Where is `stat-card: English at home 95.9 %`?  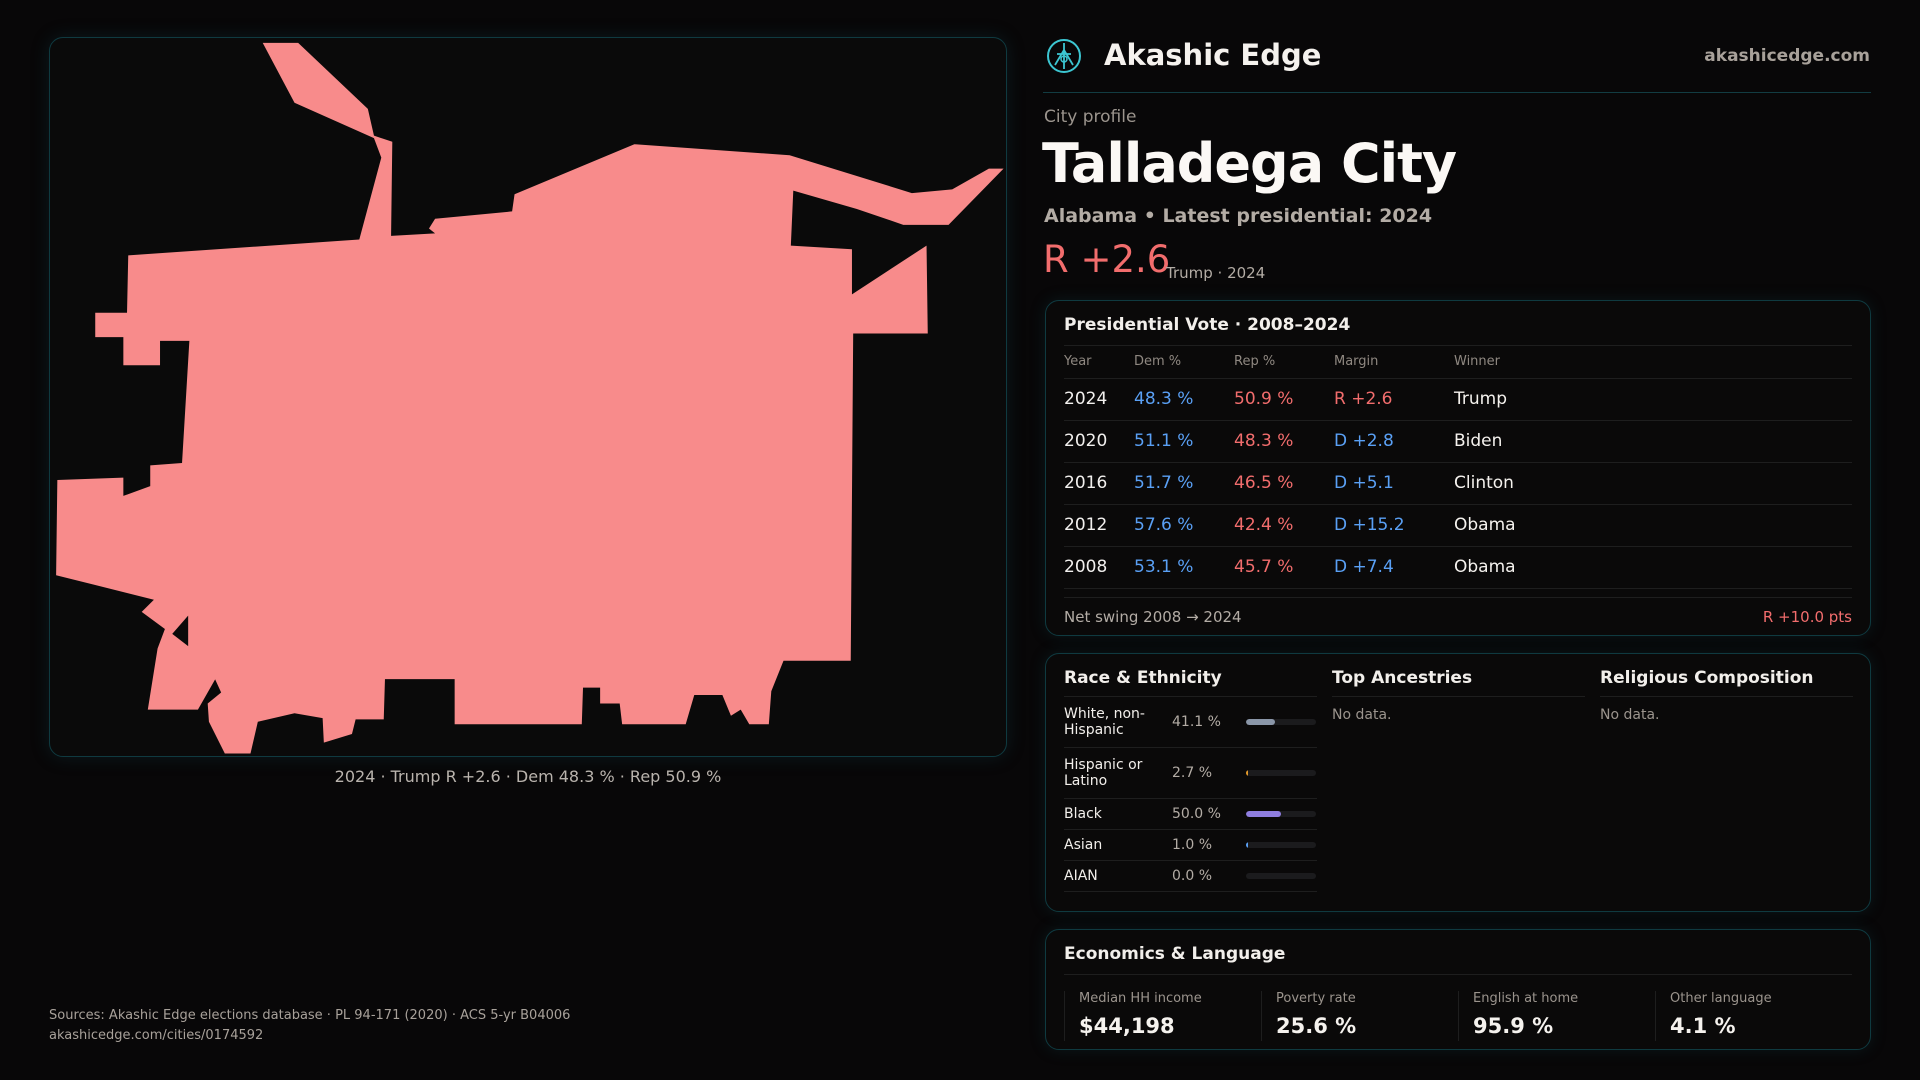
stat-card: English at home 95.9 % is located at coordinates (1556, 1016).